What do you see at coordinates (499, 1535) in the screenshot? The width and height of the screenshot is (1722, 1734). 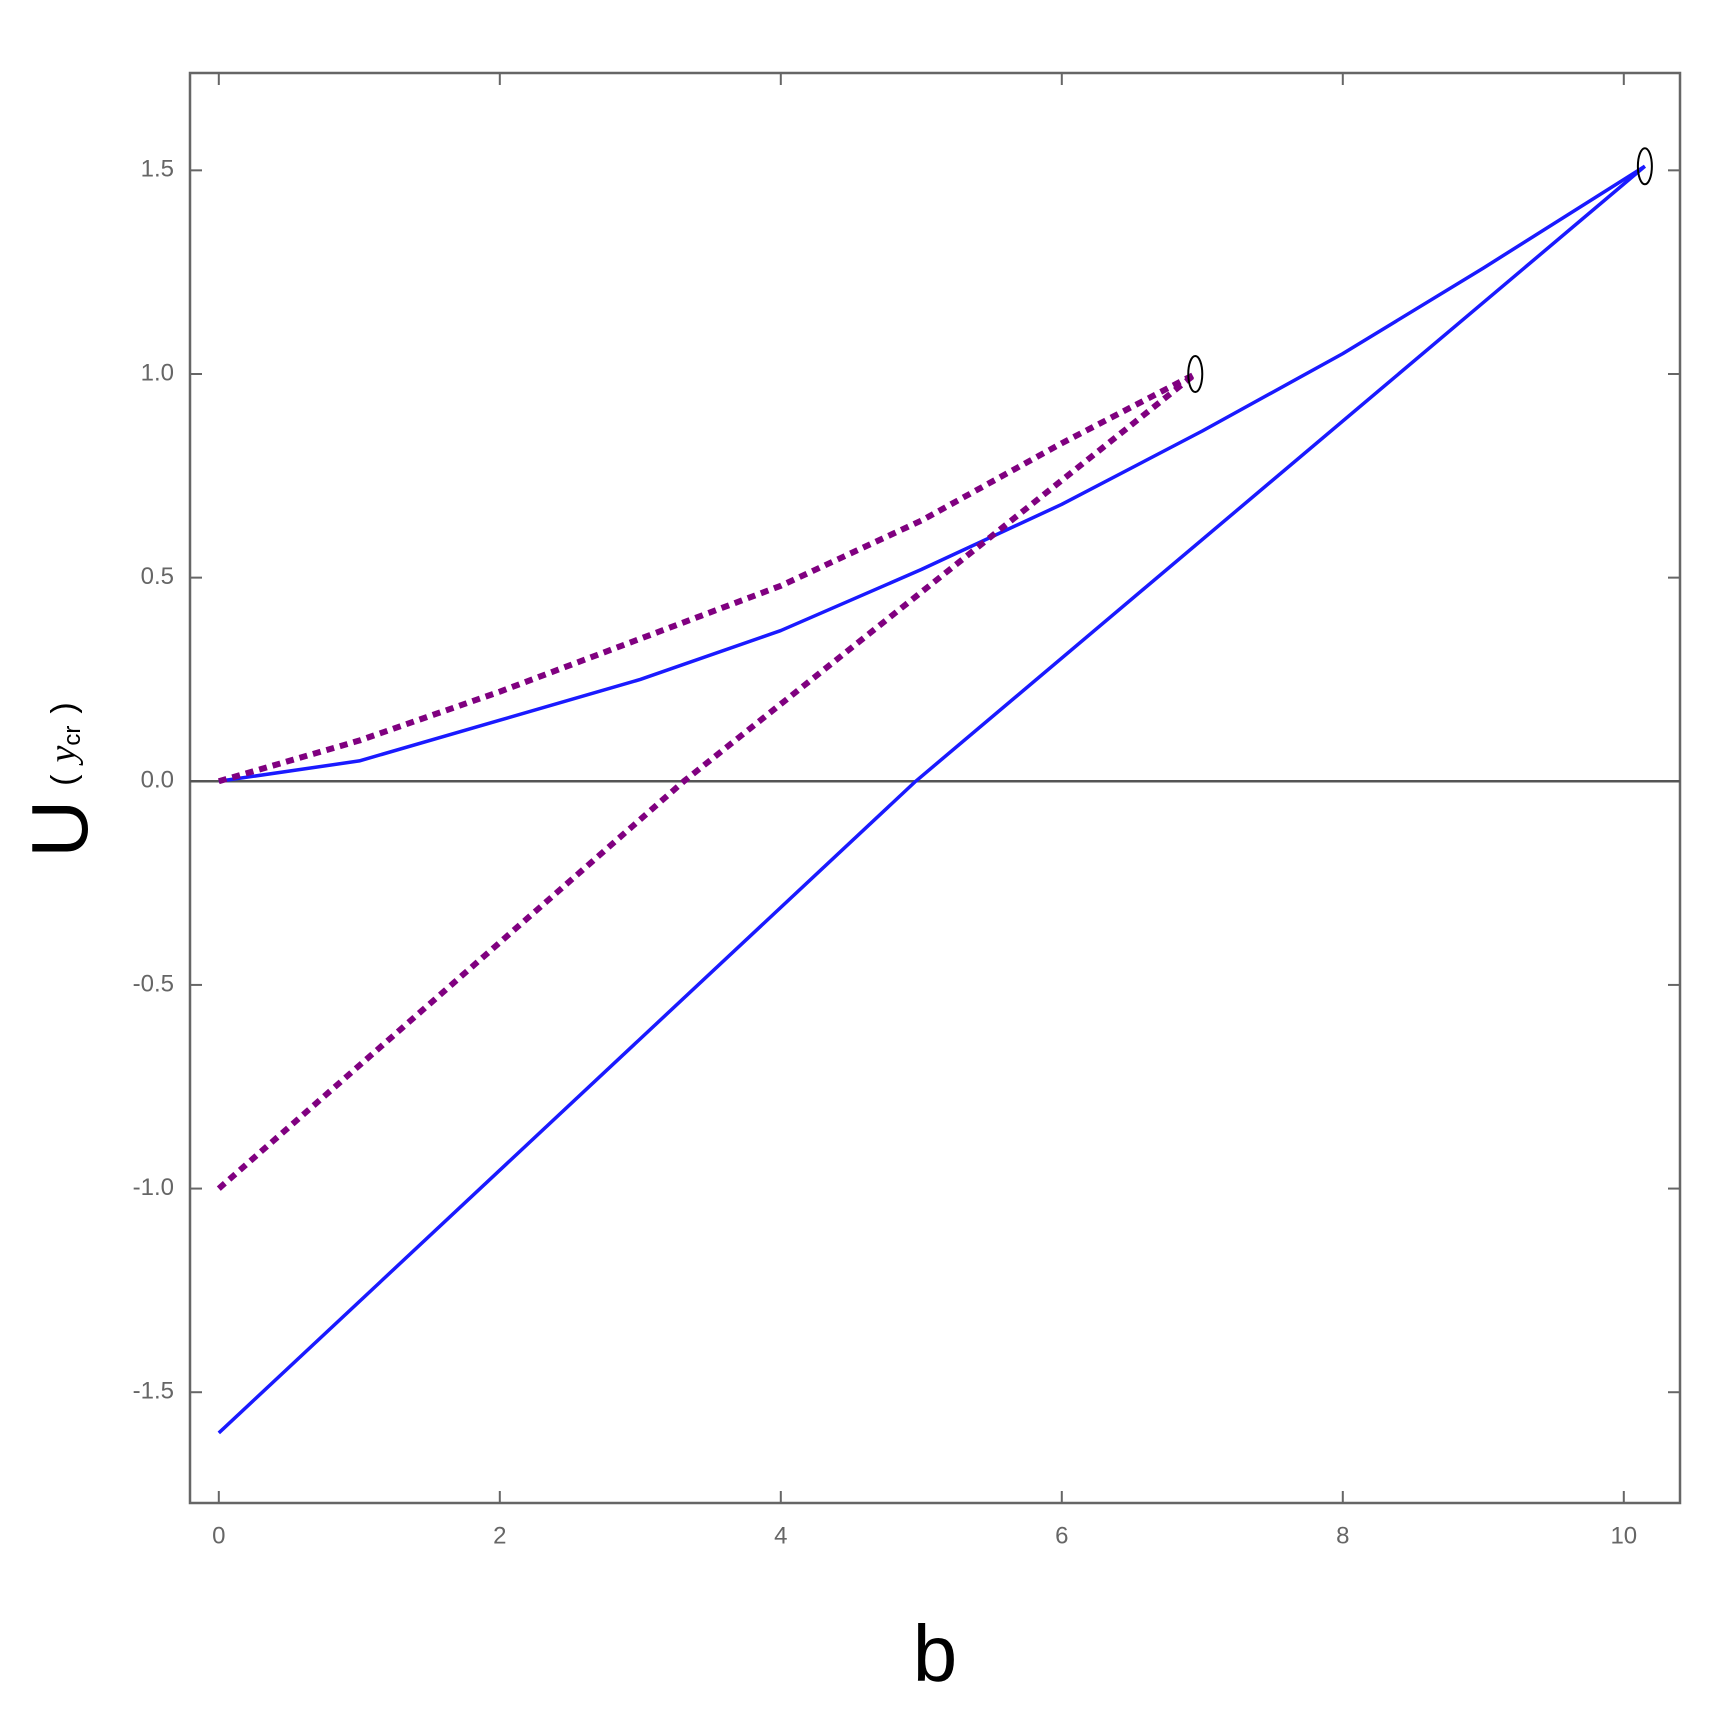 I see `x-tick-label: 2` at bounding box center [499, 1535].